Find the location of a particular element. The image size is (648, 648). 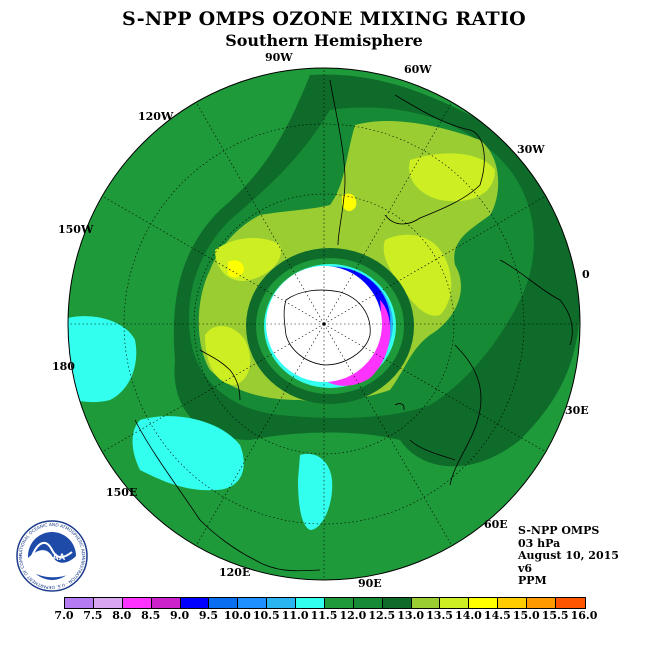

colorbar-tick-label: 12.5 is located at coordinates (382, 615).